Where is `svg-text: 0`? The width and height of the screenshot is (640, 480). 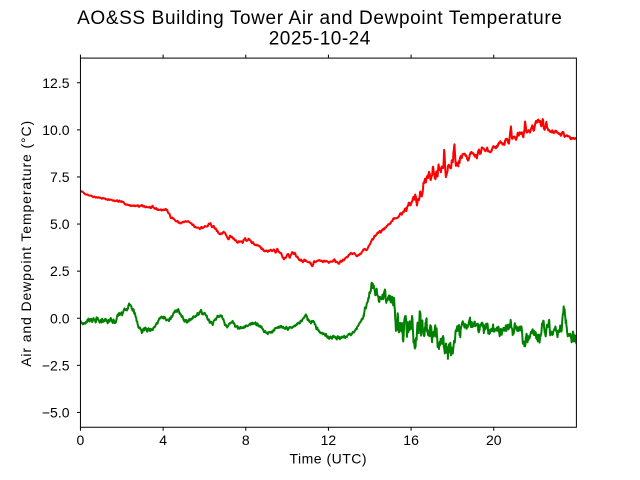 svg-text: 0 is located at coordinates (81, 440).